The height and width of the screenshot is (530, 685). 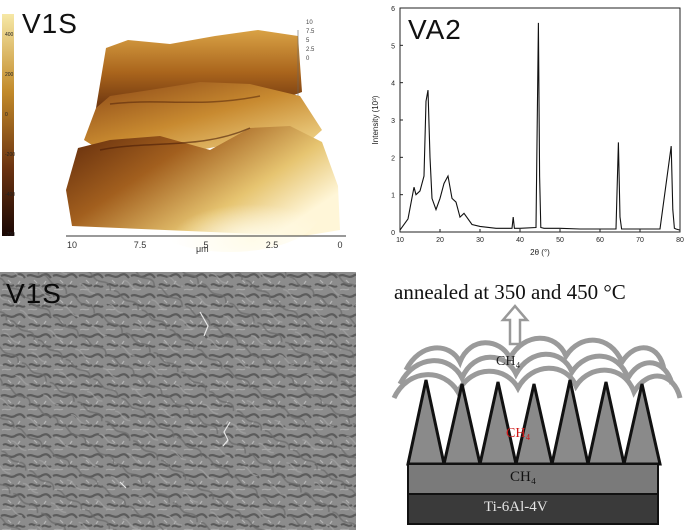 I want to click on afm-z-tick-label: 0, so click(x=308, y=59).